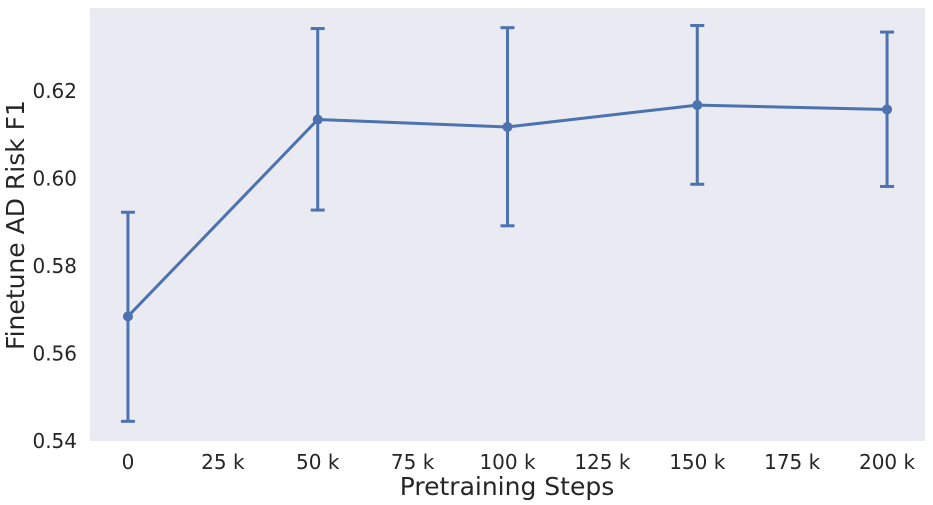  I want to click on x-tick-label: 25 k, so click(223, 462).